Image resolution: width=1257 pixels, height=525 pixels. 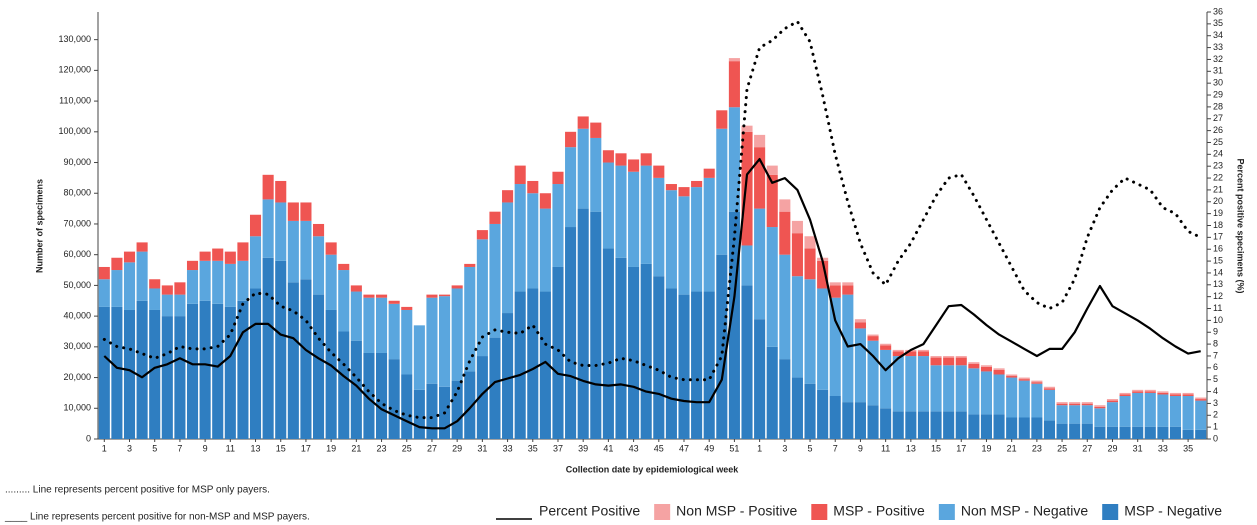 I want to click on y2-tick-label: 26, so click(x=1218, y=130).